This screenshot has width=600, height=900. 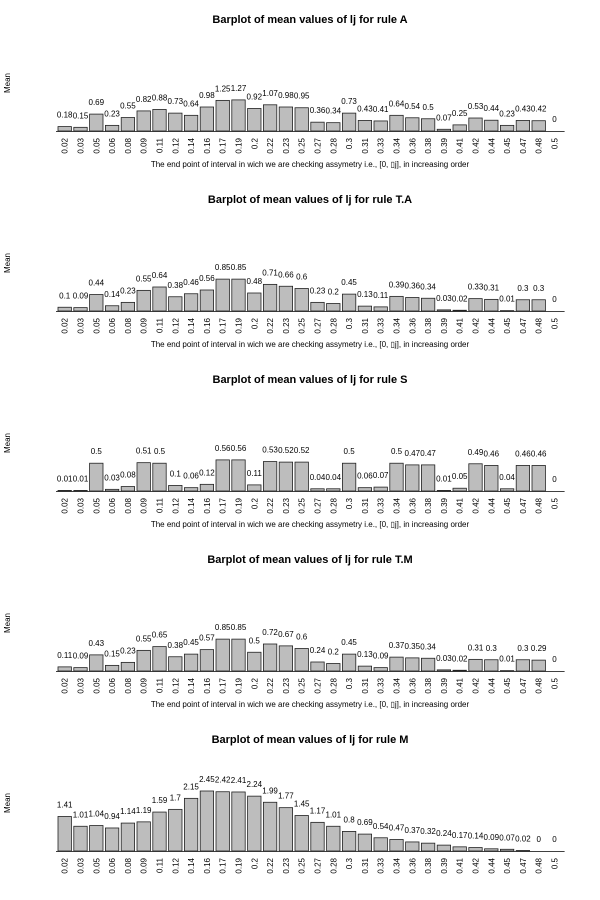 What do you see at coordinates (349, 642) in the screenshot?
I see `bar-value-label: 0.45` at bounding box center [349, 642].